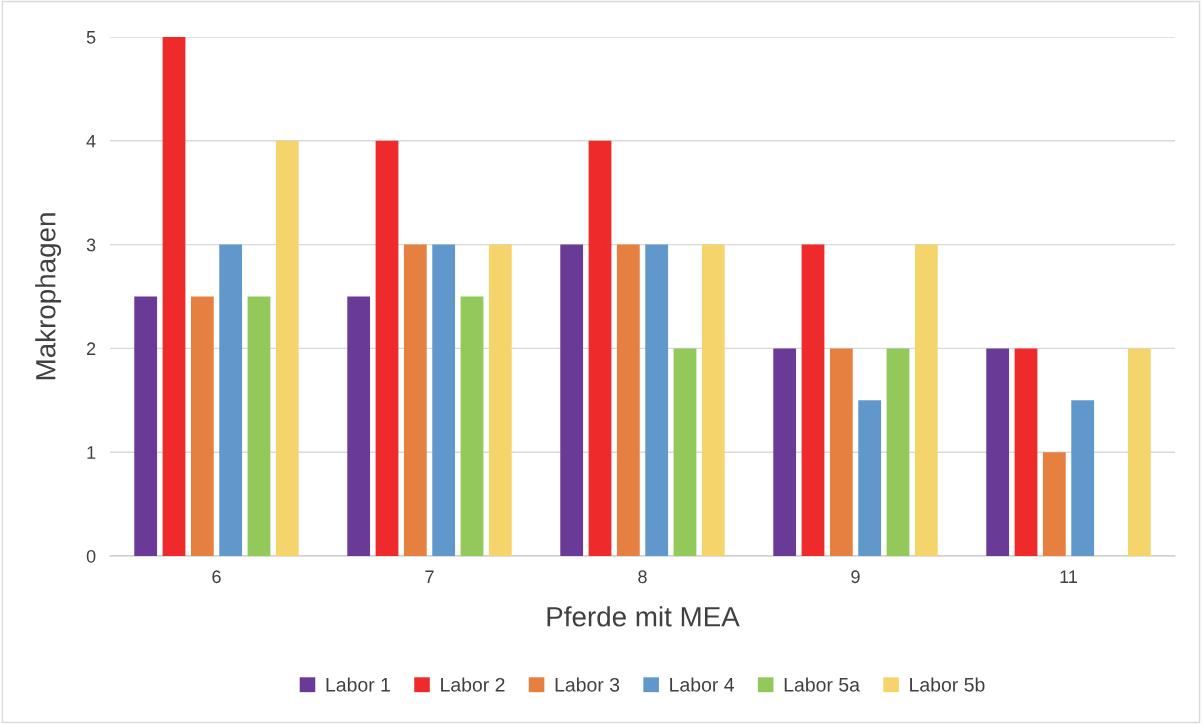  Describe the element at coordinates (642, 577) in the screenshot. I see `x-tick-label: 8` at that location.